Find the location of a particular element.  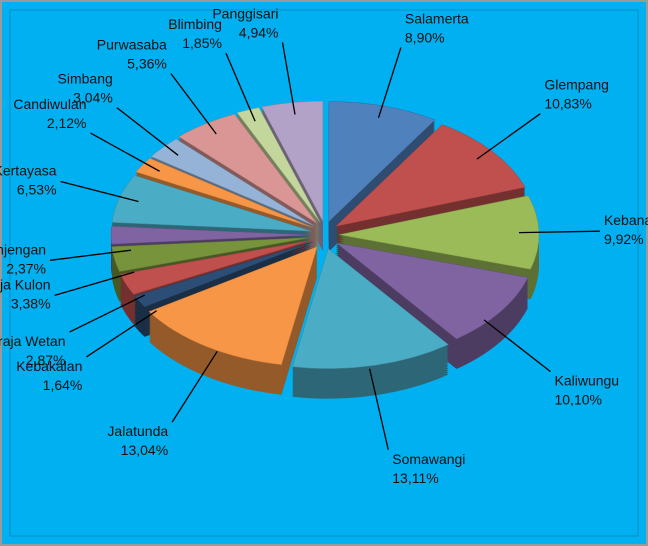

slice-label: Mandiraja Wetan is located at coordinates (32, 341).